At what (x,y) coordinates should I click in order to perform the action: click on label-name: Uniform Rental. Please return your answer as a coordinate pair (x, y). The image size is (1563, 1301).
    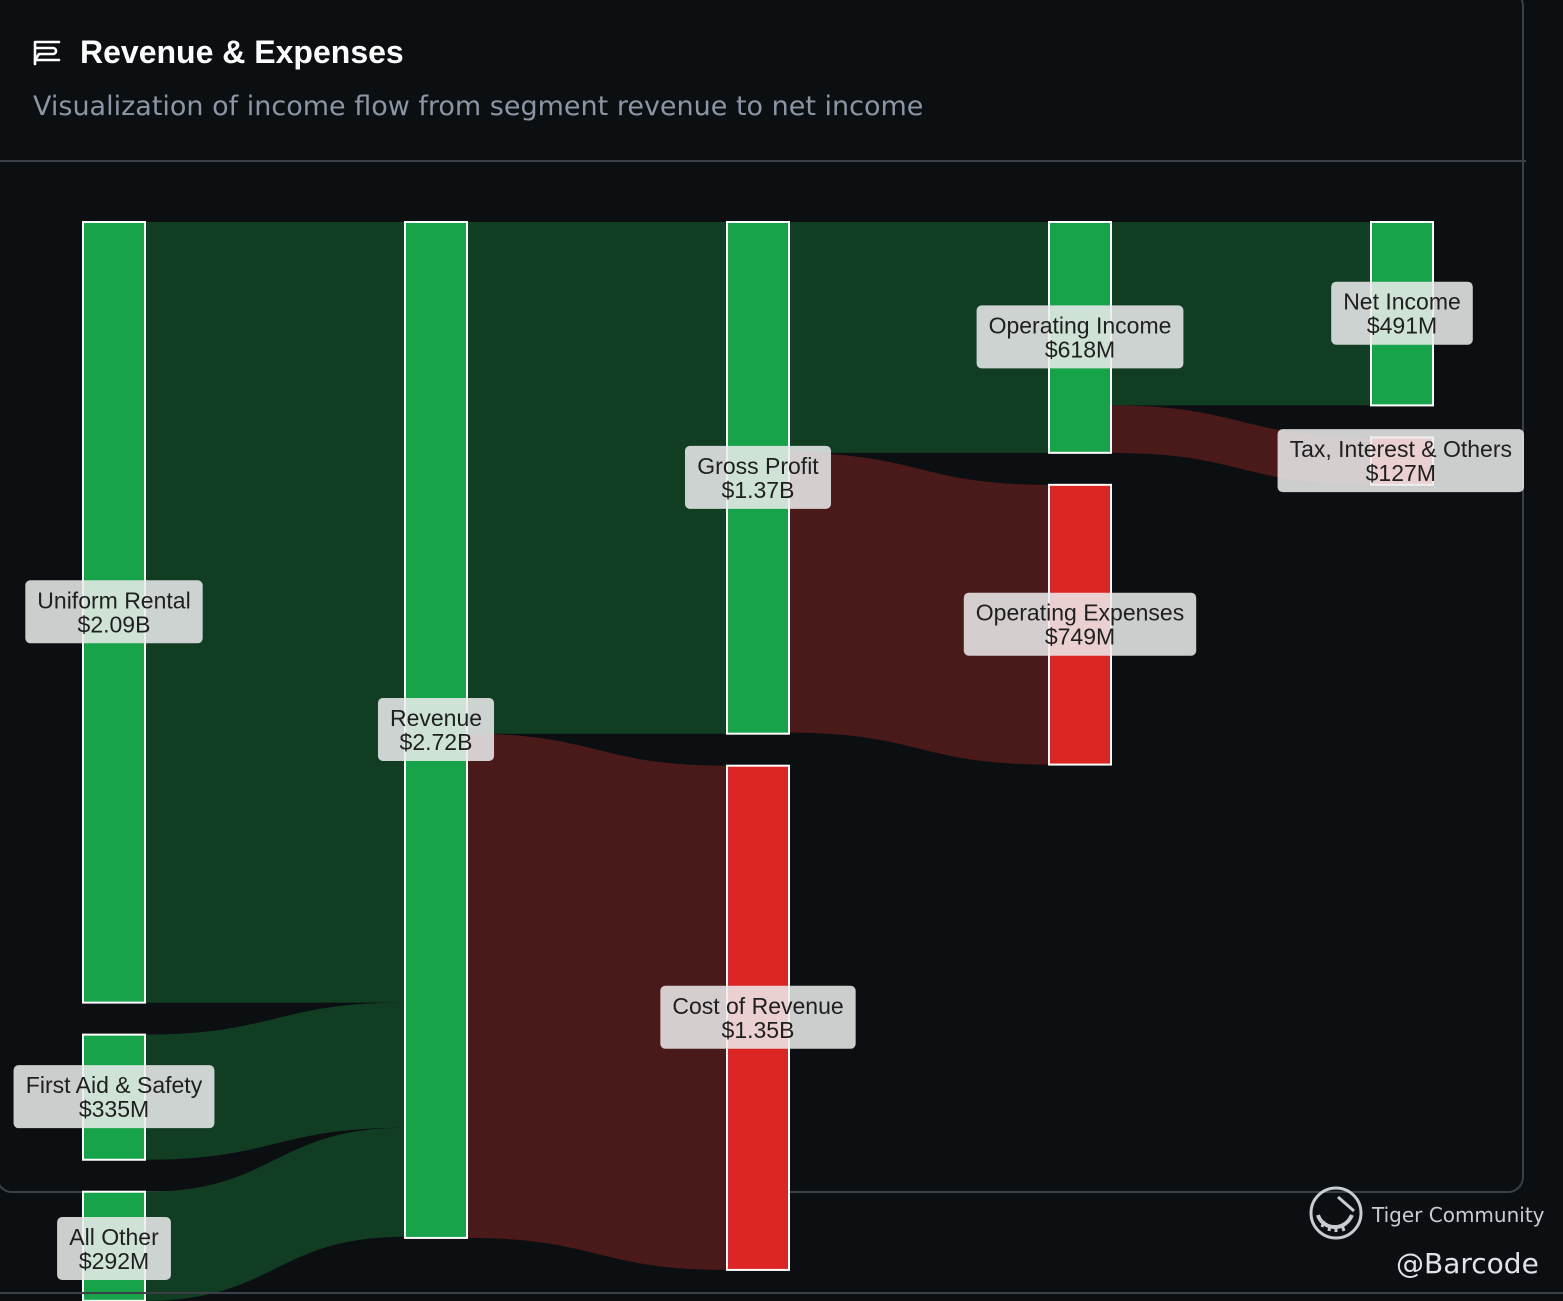
    Looking at the image, I should click on (113, 600).